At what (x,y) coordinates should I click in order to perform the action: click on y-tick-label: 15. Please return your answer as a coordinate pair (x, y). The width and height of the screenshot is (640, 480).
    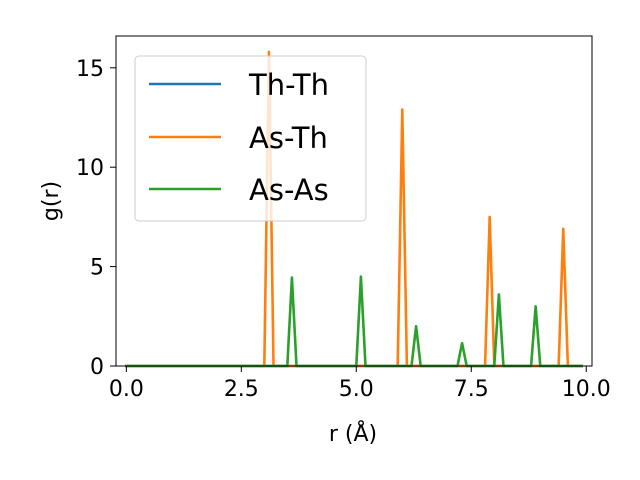
    Looking at the image, I should click on (90, 69).